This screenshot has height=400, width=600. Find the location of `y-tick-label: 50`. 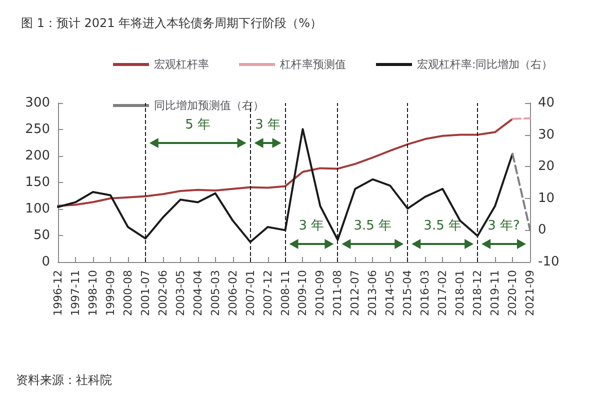

y-tick-label: 50 is located at coordinates (41, 235).